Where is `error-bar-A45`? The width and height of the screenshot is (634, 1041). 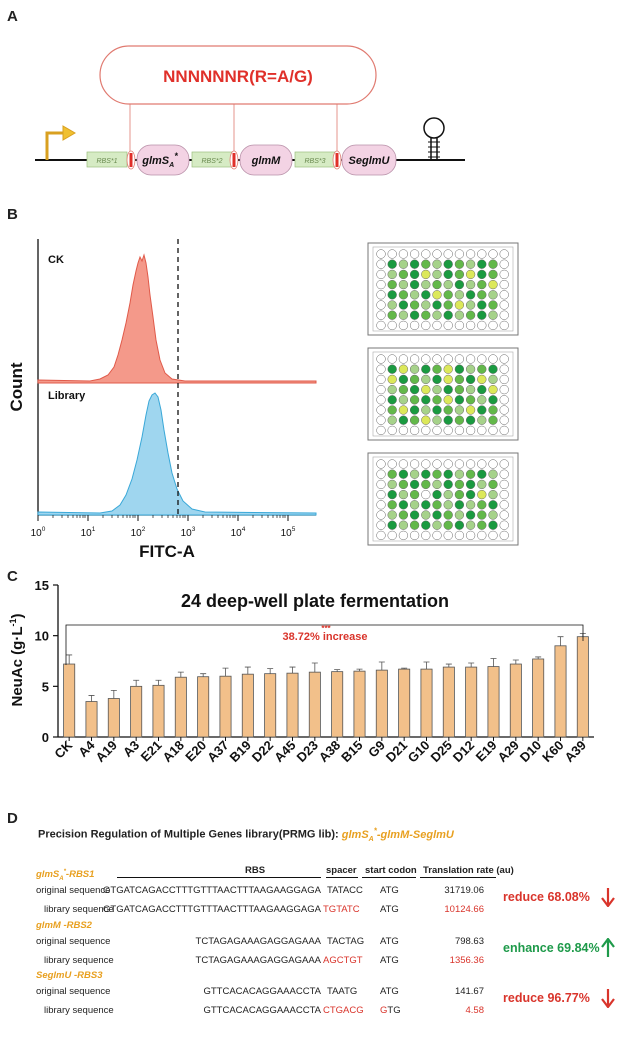 error-bar-A45 is located at coordinates (292, 670).